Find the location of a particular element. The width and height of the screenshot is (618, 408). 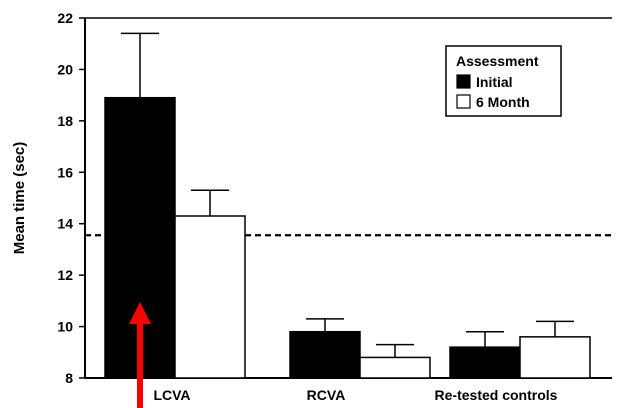

legend-title: Assessment is located at coordinates (497, 61).